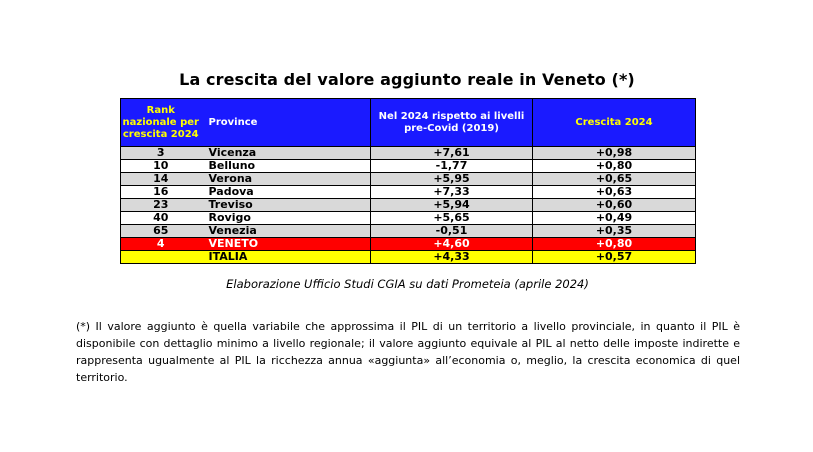 This screenshot has width=813, height=452. I want to click on header-growth: Crescita 2024, so click(614, 122).